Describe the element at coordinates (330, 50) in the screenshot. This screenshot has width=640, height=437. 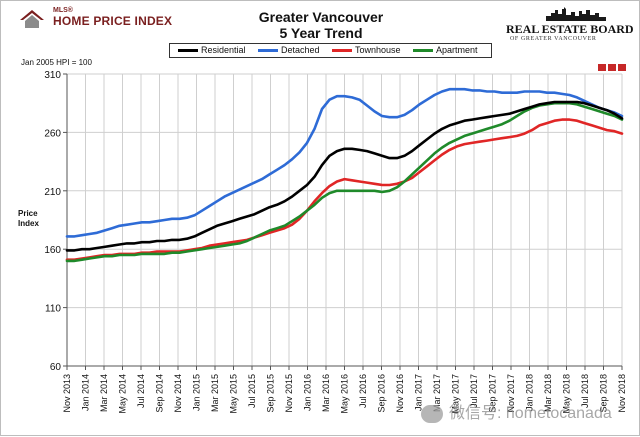
I see `chart-legend: Residential Detached Townhouse Apartment` at that location.